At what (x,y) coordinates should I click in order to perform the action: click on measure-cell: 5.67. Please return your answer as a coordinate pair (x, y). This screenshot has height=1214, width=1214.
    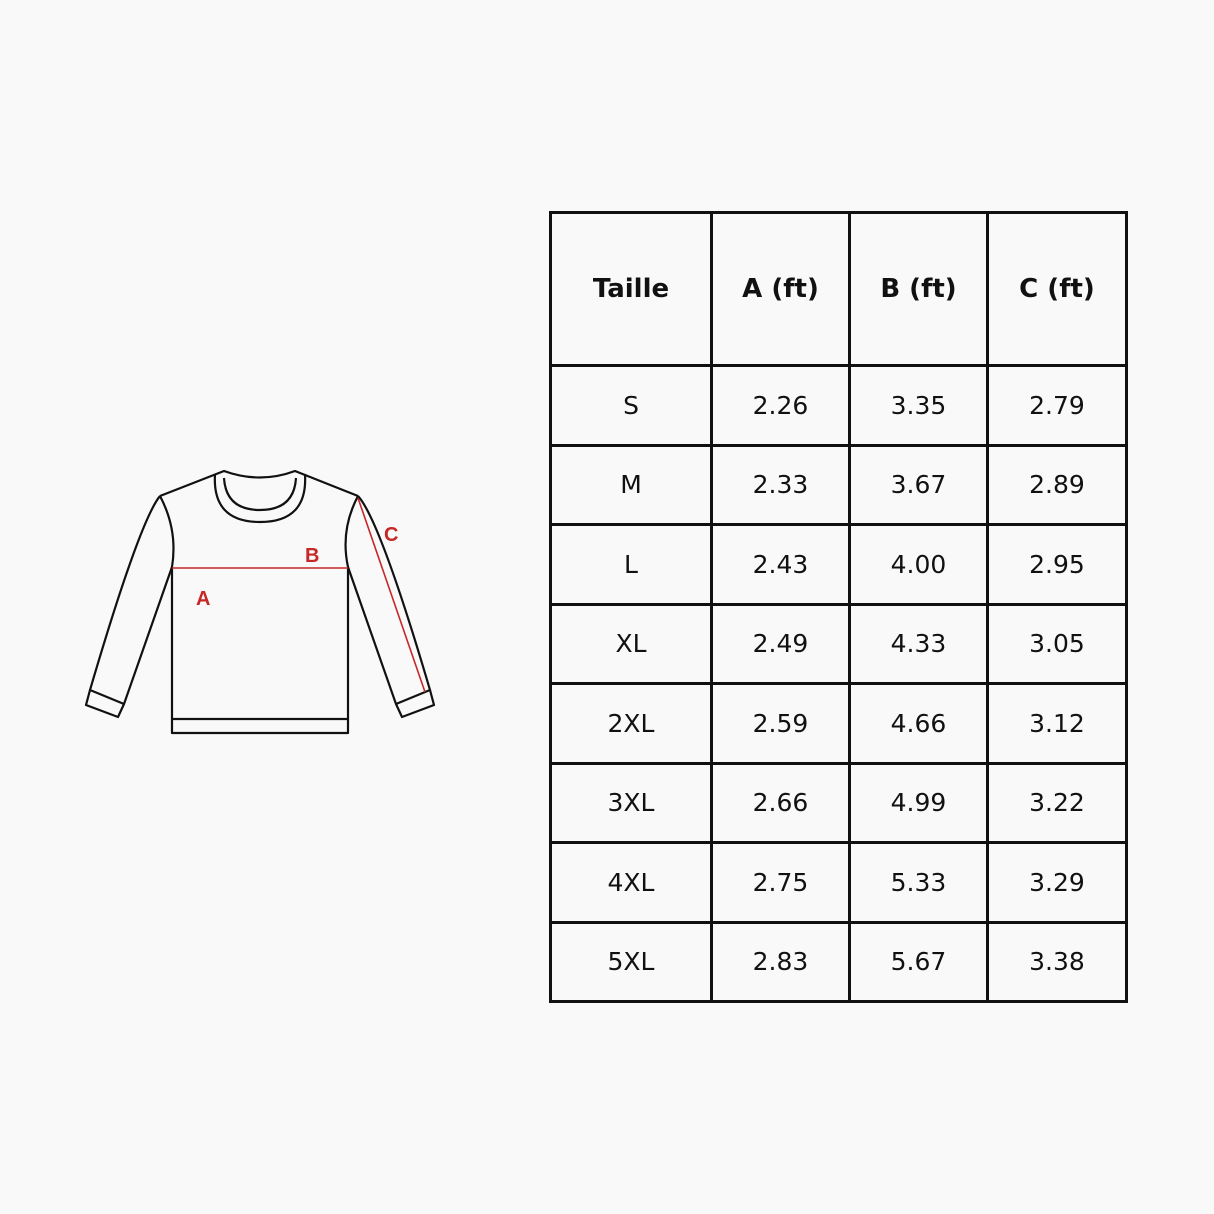
    Looking at the image, I should click on (918, 961).